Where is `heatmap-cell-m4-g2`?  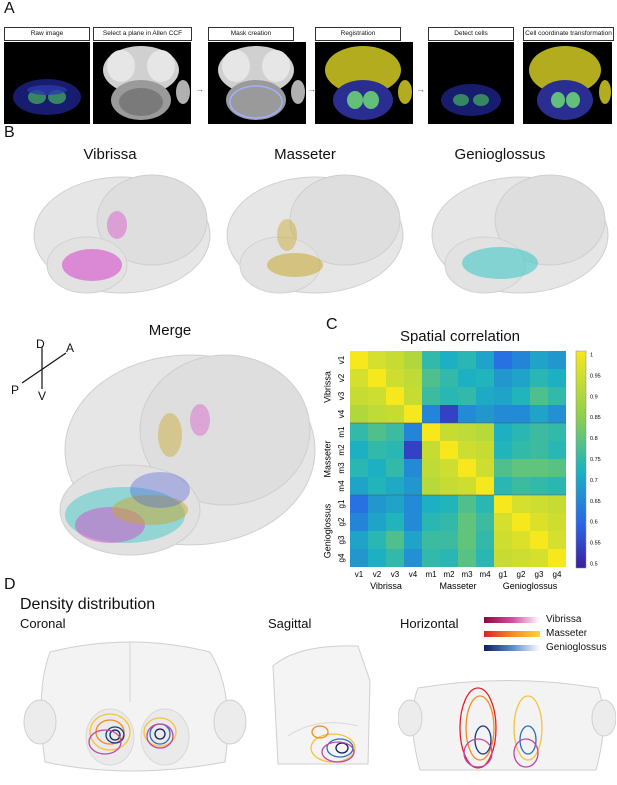
heatmap-cell-m4-g2 is located at coordinates (521, 486).